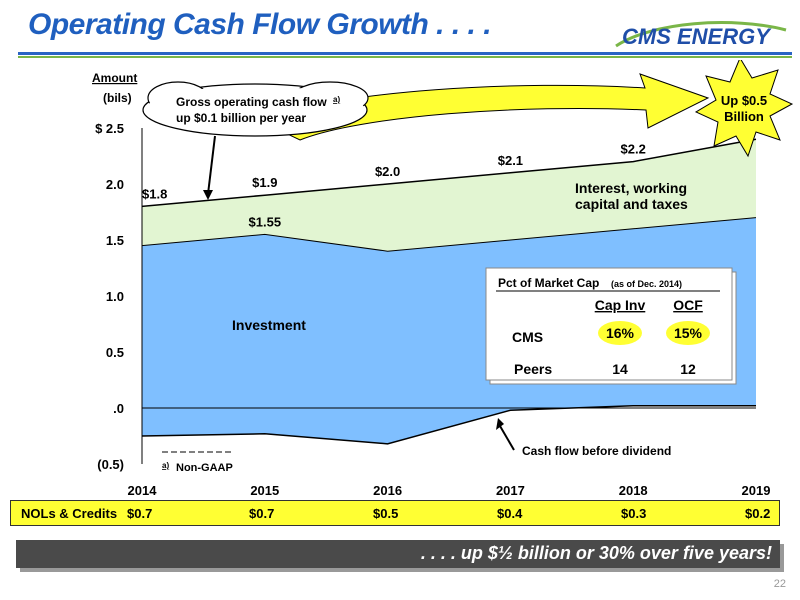 The image size is (800, 600). I want to click on callout-pointer, so click(211, 165).